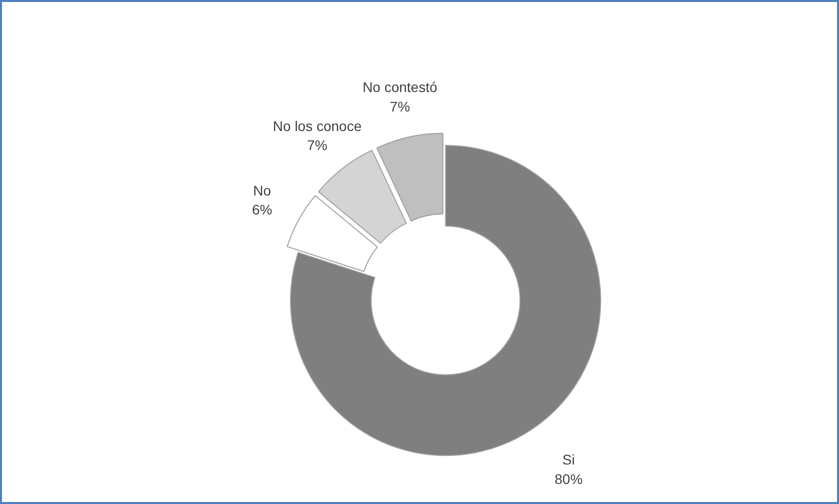 The width and height of the screenshot is (839, 504). I want to click on data-label: 6%, so click(262, 209).